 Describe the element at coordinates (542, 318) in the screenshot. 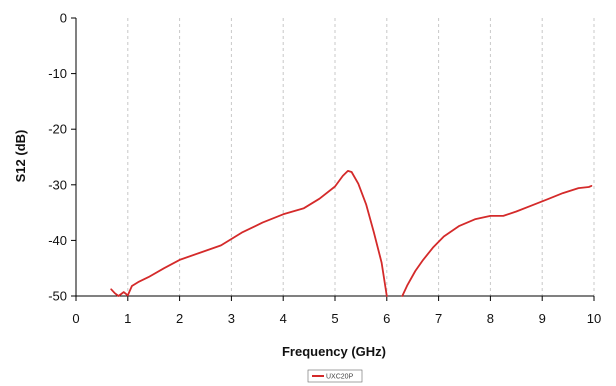

I see `x-tick-label: 9` at that location.